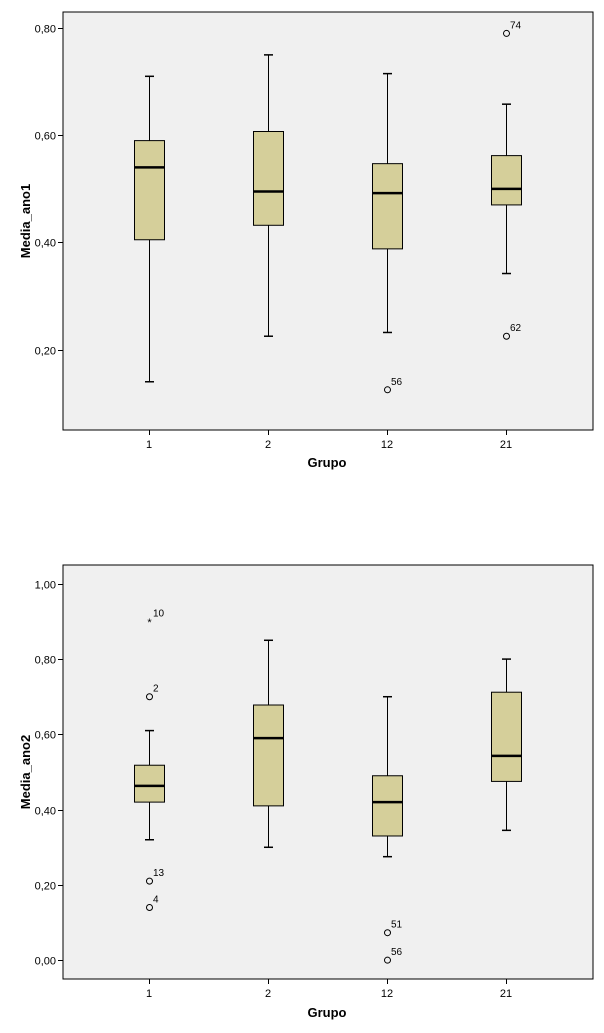  I want to click on box-group-12: 56, so click(387, 233).